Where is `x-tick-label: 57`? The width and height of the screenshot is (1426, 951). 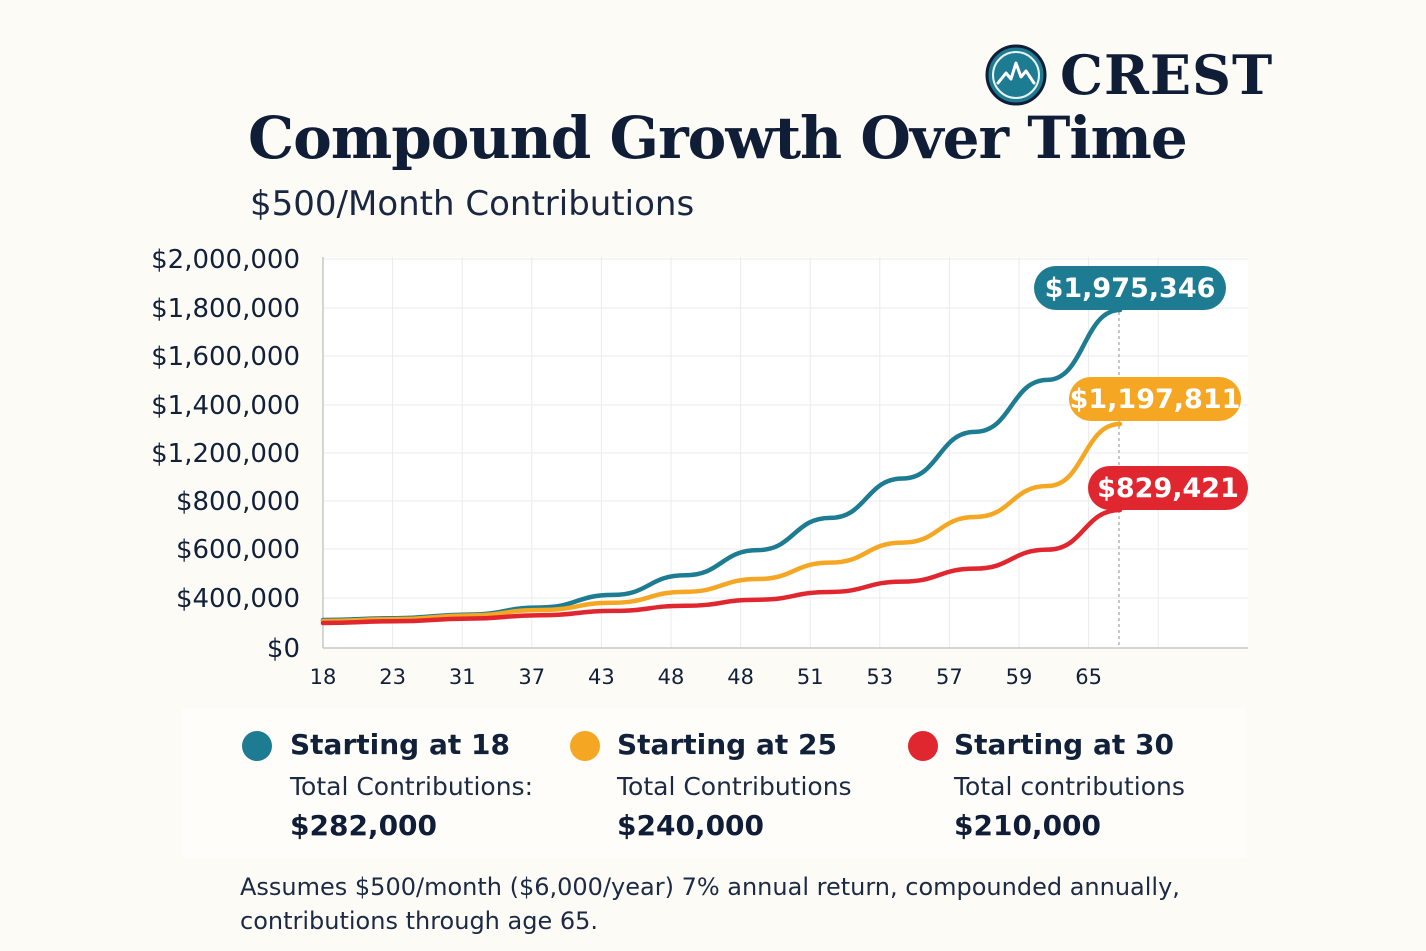 x-tick-label: 57 is located at coordinates (949, 677).